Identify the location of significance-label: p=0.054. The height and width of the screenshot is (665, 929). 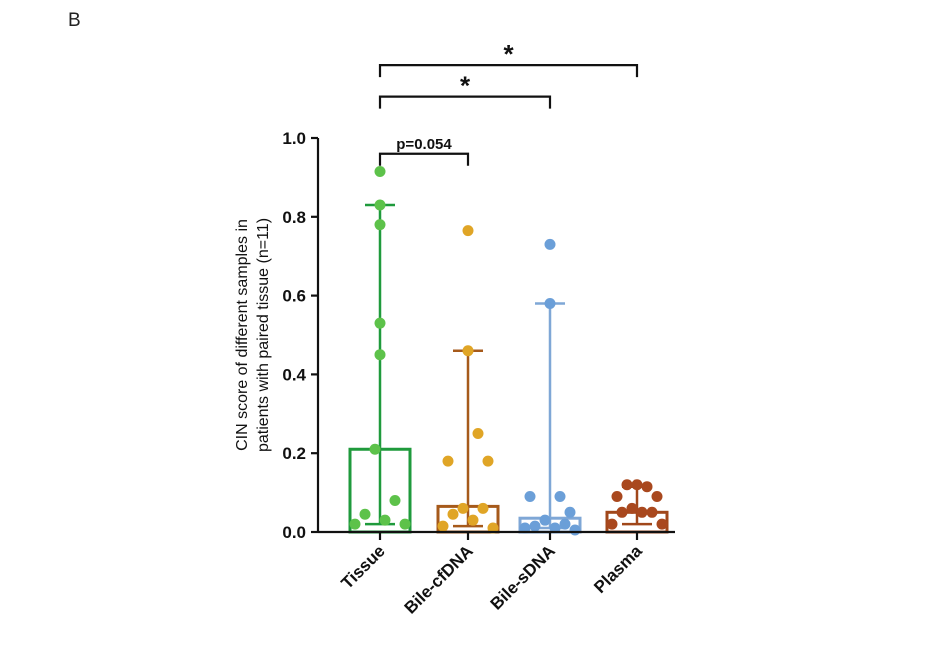
(424, 144).